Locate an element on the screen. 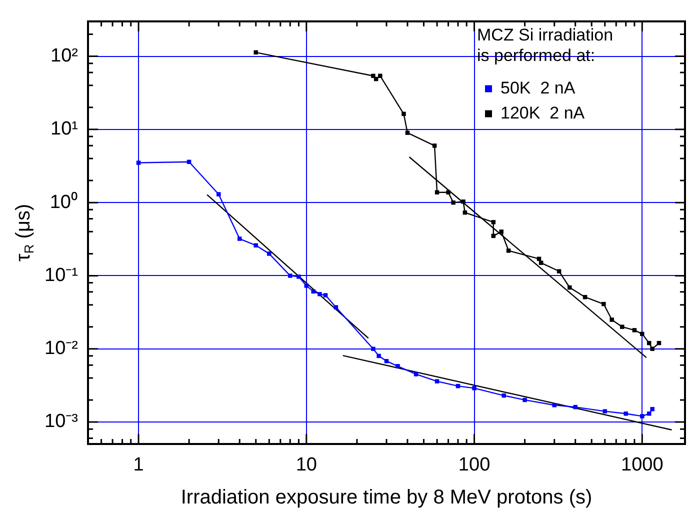  y-tick-label: 10¹ is located at coordinates (64, 129).